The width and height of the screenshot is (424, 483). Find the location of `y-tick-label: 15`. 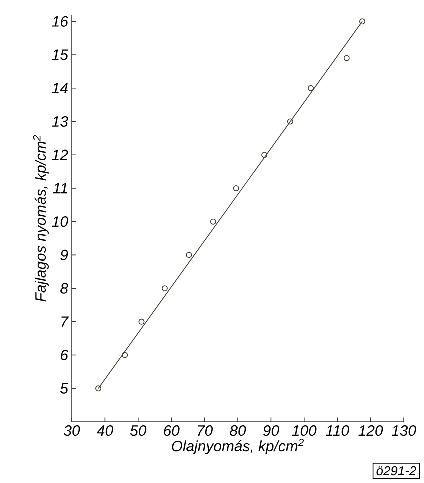

y-tick-label: 15 is located at coordinates (60, 55).